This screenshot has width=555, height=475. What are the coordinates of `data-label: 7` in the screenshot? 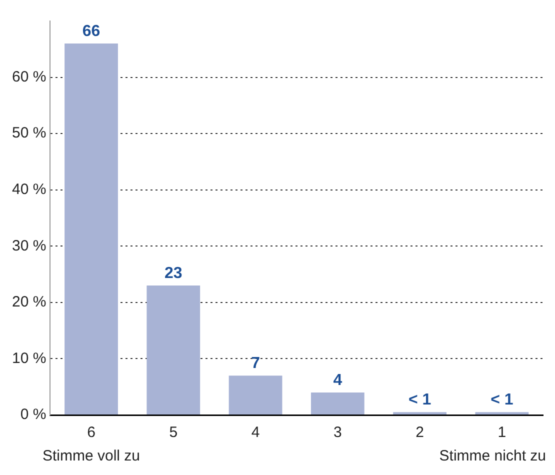 It's located at (255, 363).